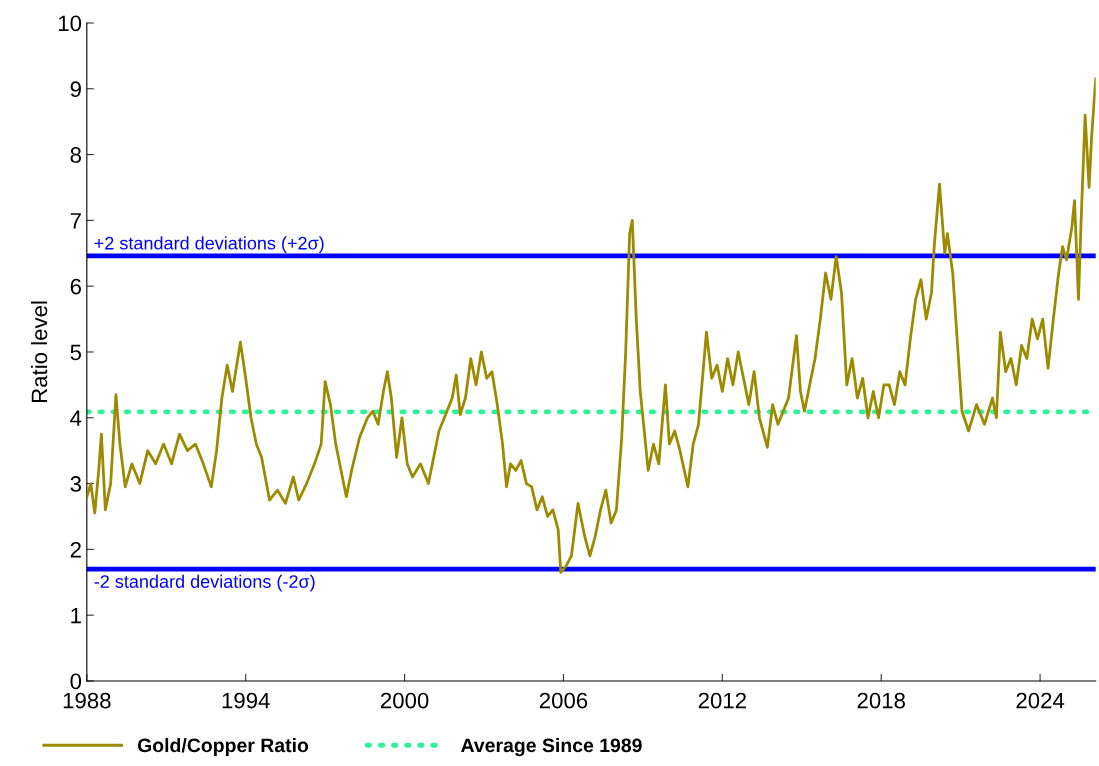 This screenshot has width=1099, height=766. Describe the element at coordinates (76, 615) in the screenshot. I see `y-tick-label: 1` at that location.